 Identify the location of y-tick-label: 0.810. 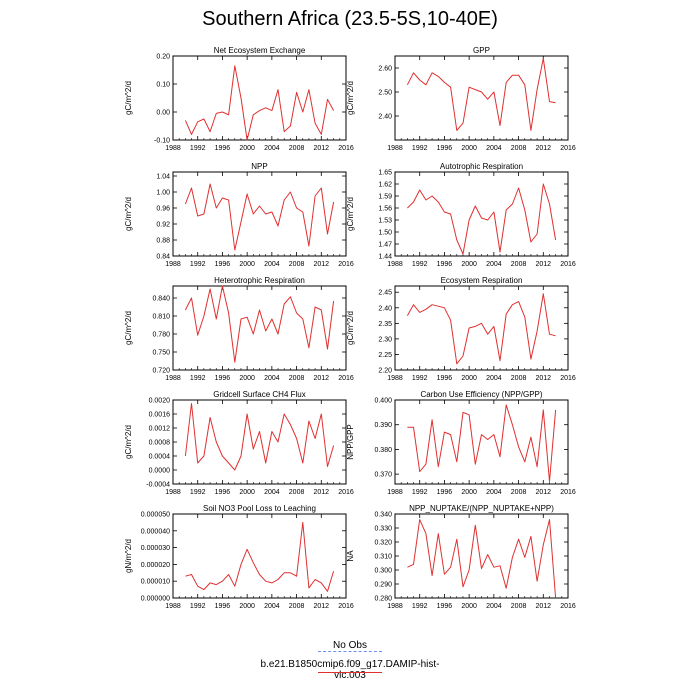
(161, 317).